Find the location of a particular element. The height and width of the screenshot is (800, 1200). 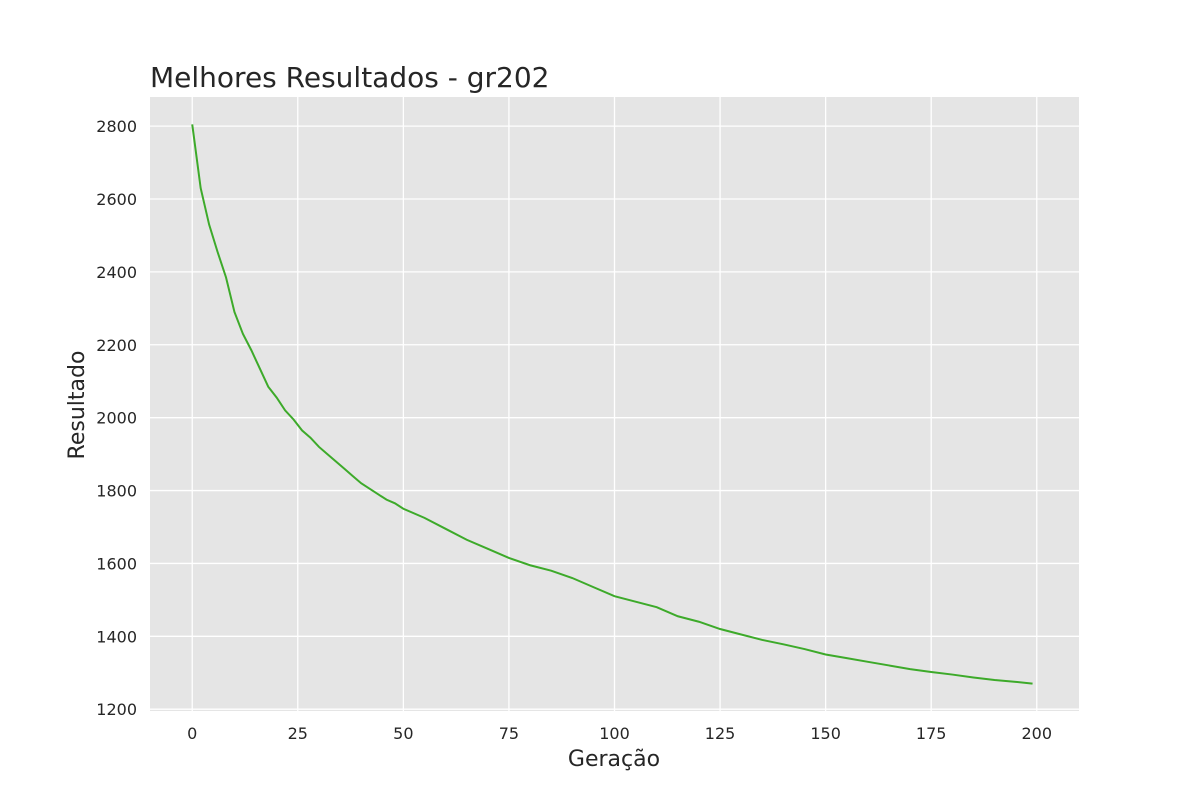

y-tick-label: 2000 is located at coordinates (116, 418).